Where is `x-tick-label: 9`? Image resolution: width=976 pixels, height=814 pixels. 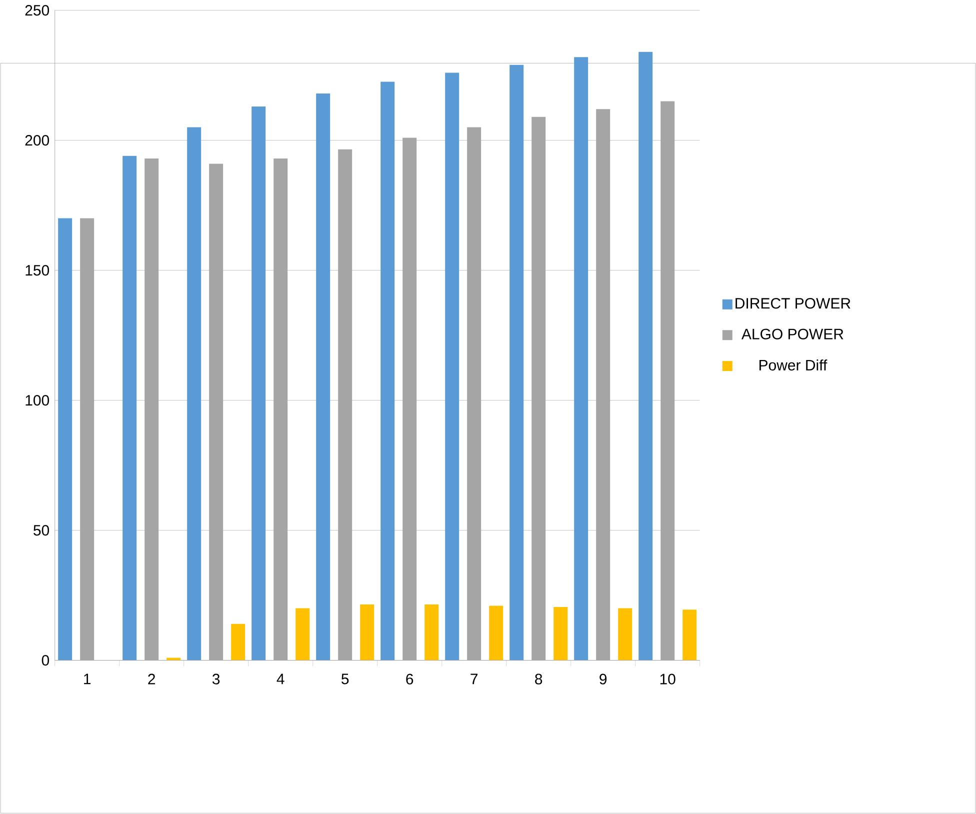
x-tick-label: 9 is located at coordinates (603, 679).